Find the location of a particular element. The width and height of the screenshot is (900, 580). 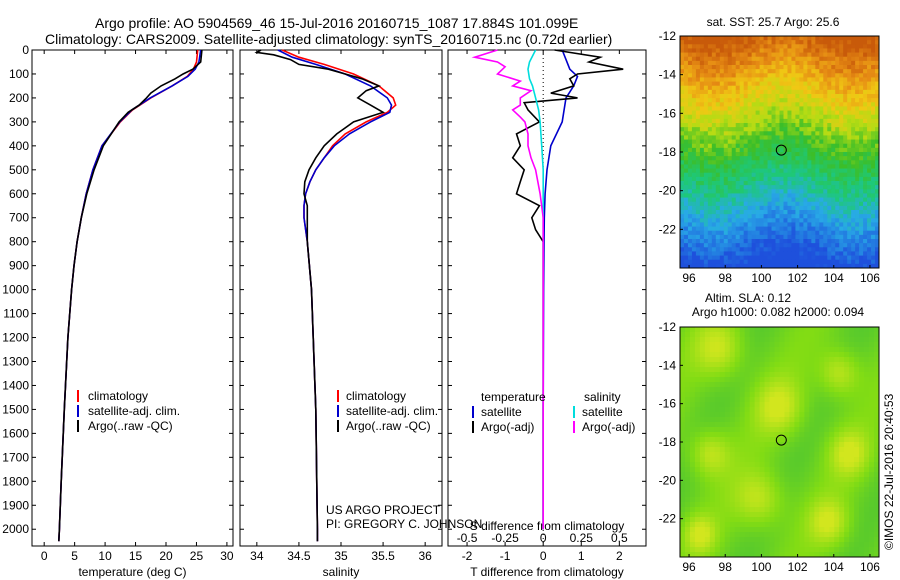

sal-xtick-label: 35 is located at coordinates (341, 556).